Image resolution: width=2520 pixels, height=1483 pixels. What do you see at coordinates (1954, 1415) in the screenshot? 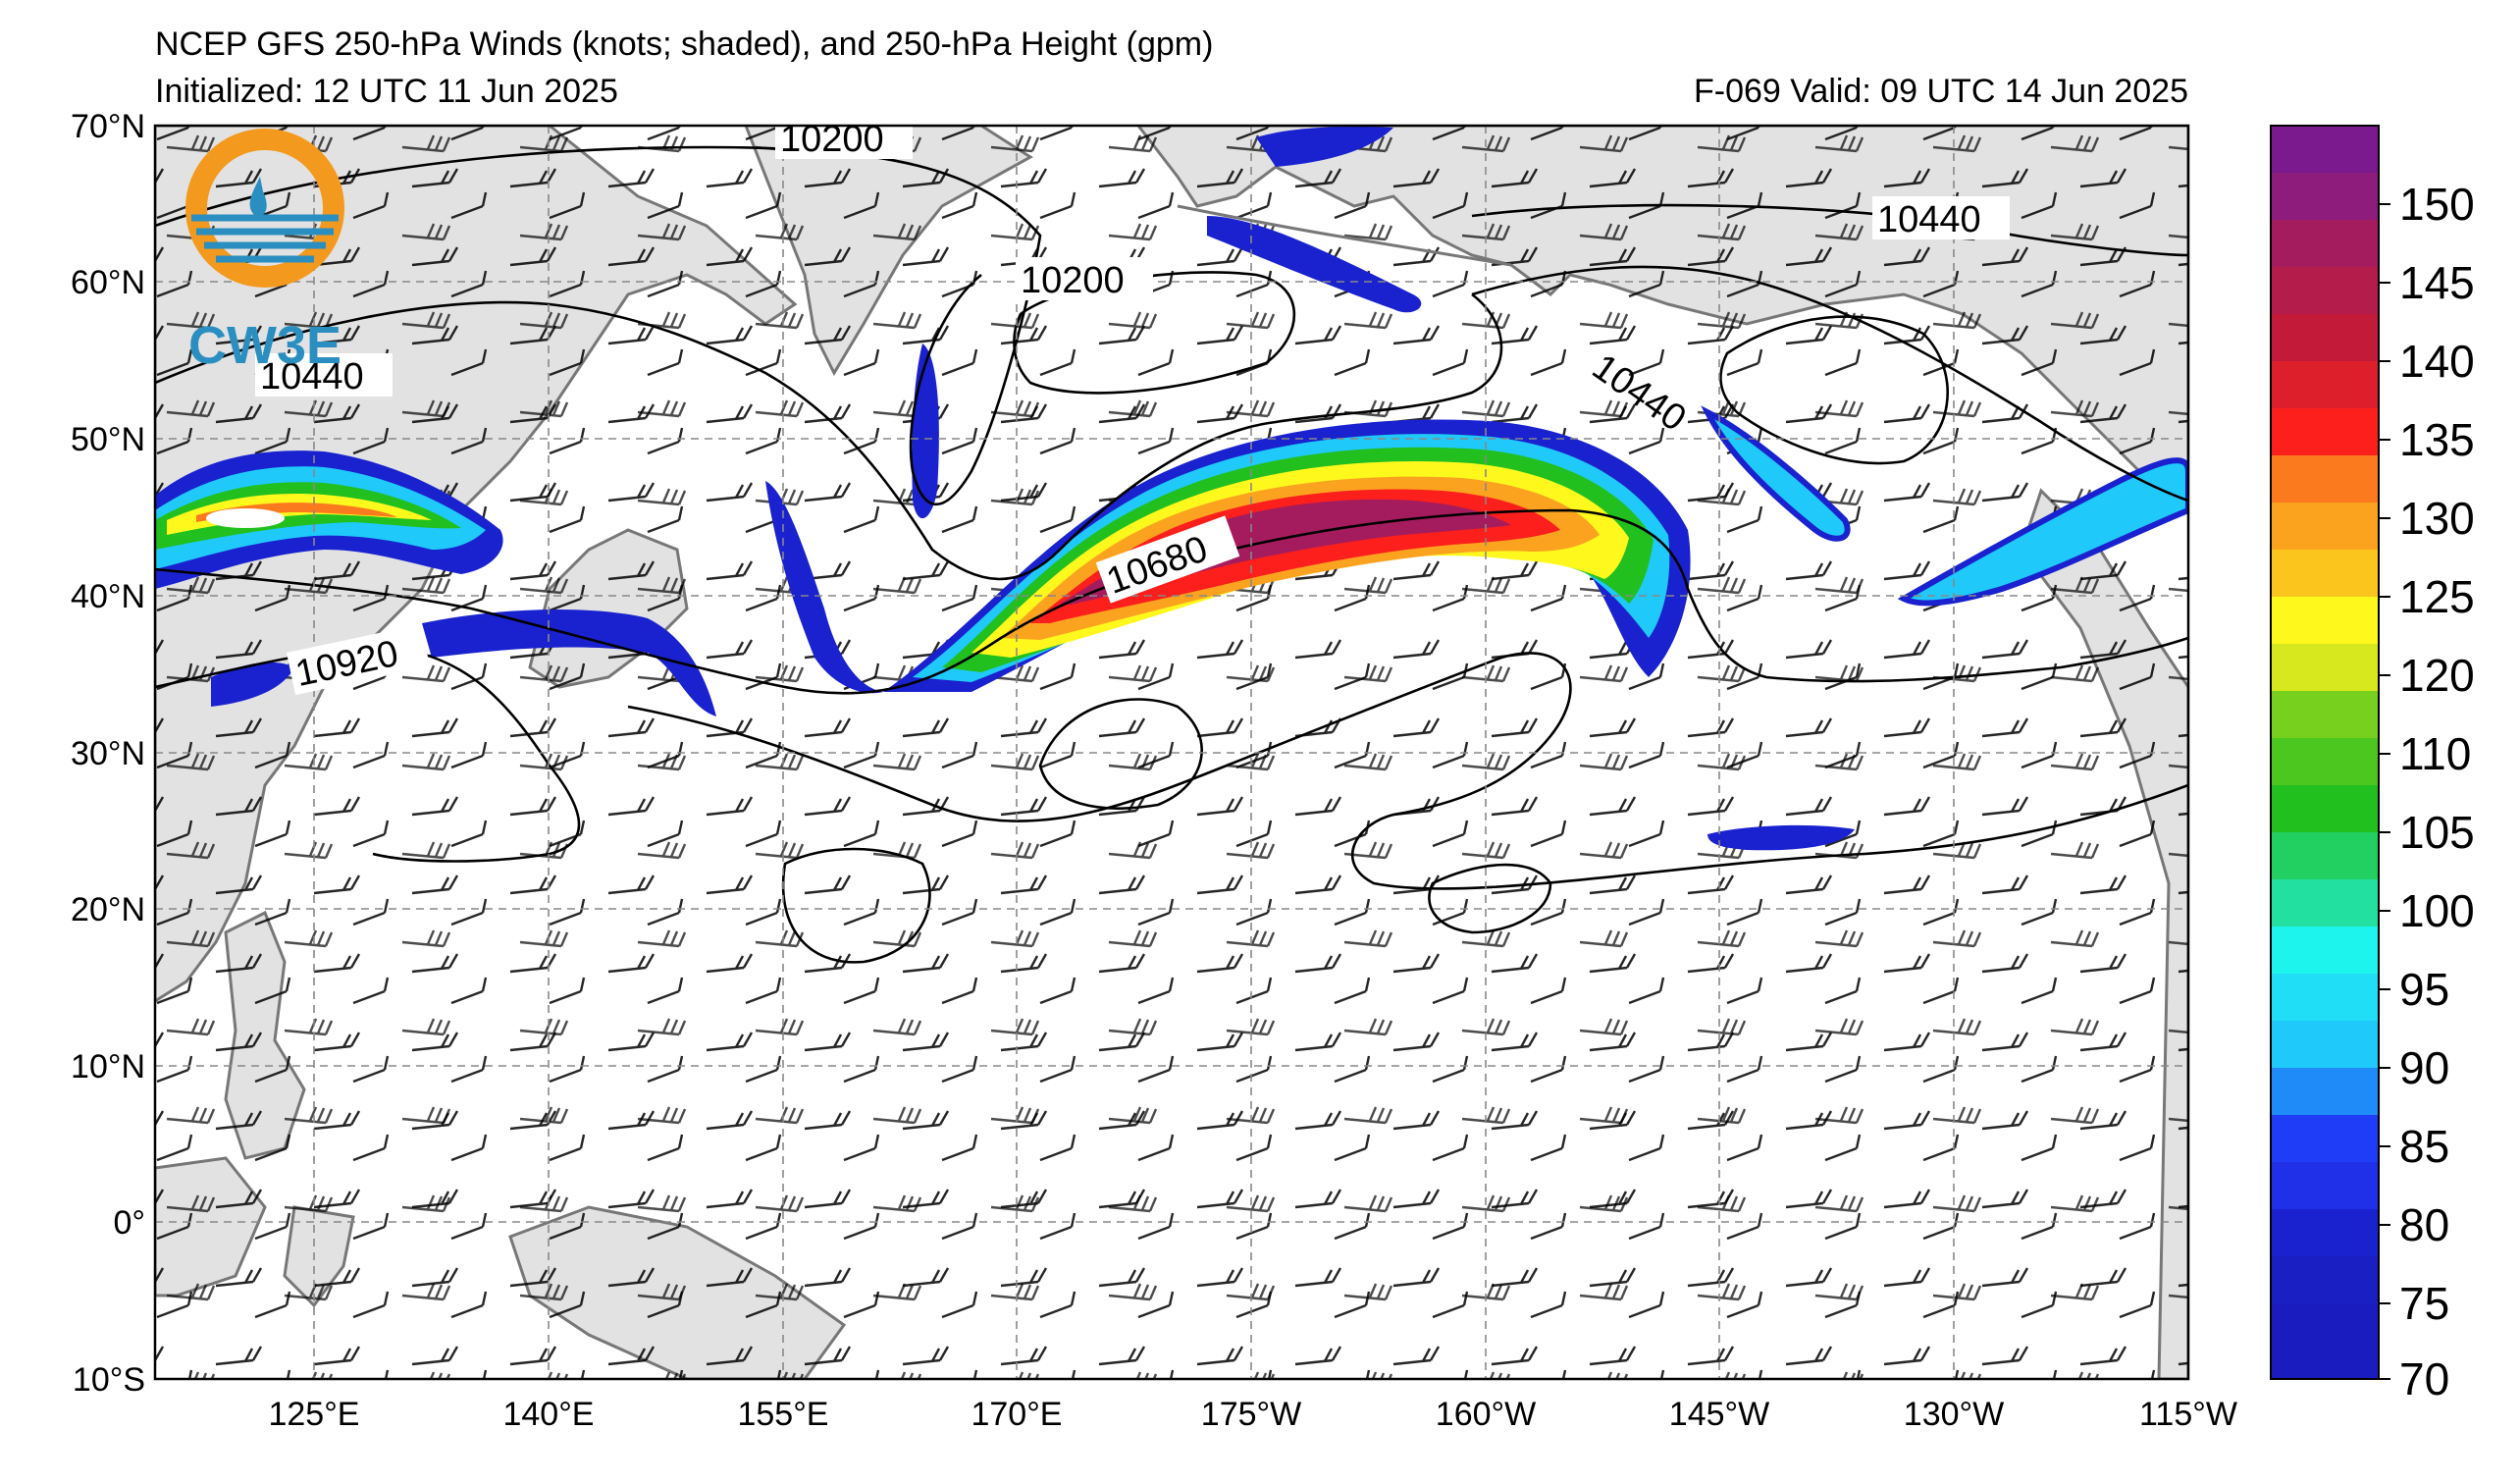
I see `svg-text: 130°W` at bounding box center [1954, 1415].